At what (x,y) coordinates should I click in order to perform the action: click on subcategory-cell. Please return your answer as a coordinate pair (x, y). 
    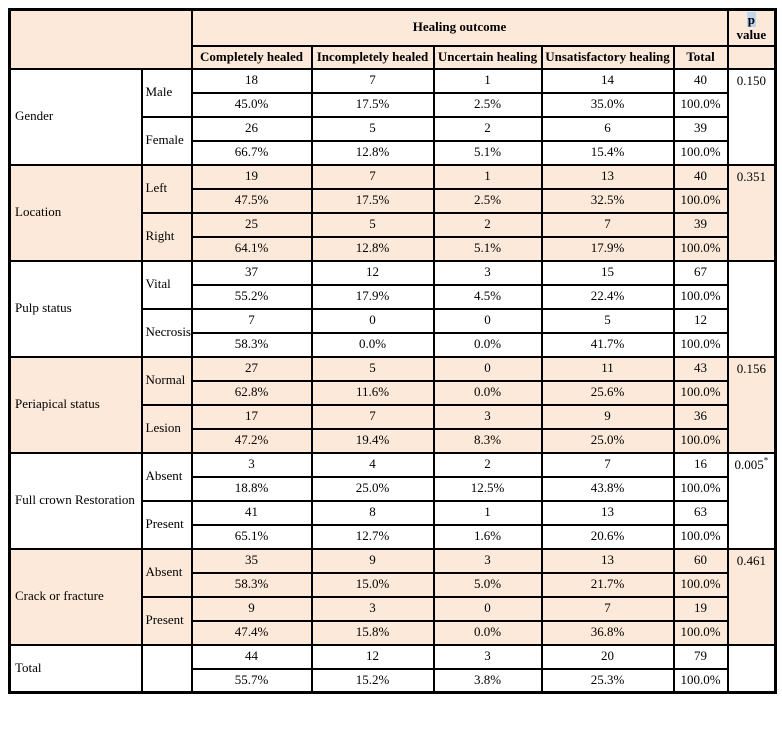
    Looking at the image, I should click on (166, 668).